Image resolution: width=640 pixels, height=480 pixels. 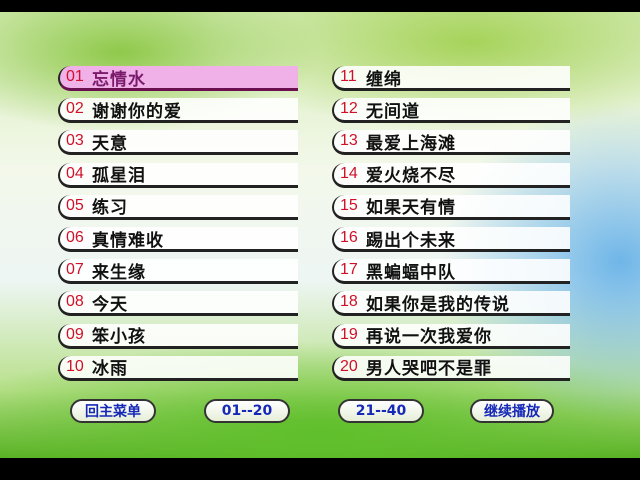 What do you see at coordinates (349, 334) in the screenshot?
I see `song-number: 19` at bounding box center [349, 334].